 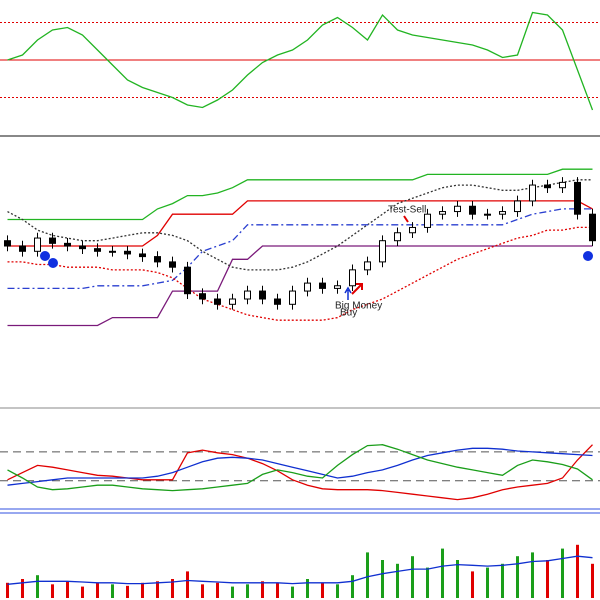 What do you see at coordinates (300, 570) in the screenshot?
I see `volume-average` at bounding box center [300, 570].